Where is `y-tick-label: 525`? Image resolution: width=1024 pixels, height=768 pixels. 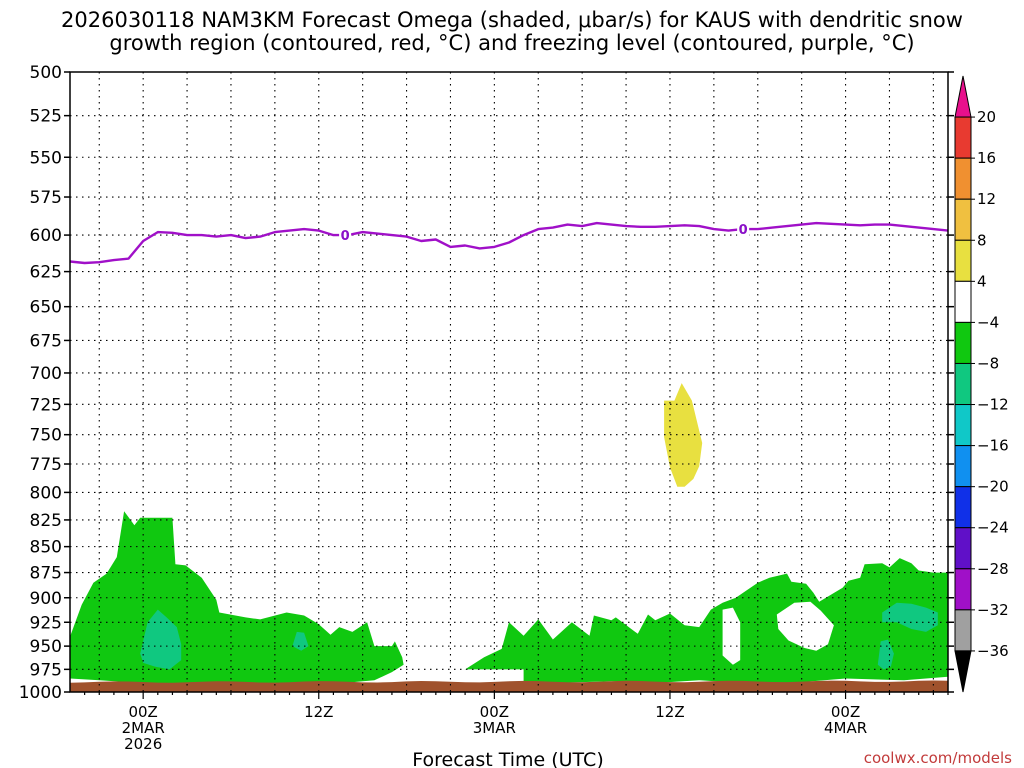
y-tick-label: 525 is located at coordinates (46, 117).